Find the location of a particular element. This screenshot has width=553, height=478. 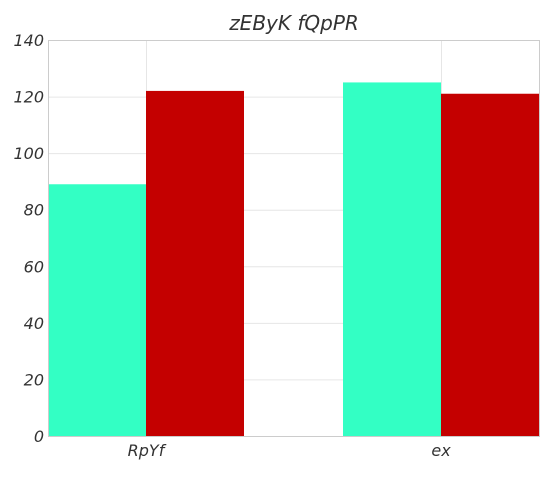

y-tick-label: 0 is located at coordinates (39, 436).